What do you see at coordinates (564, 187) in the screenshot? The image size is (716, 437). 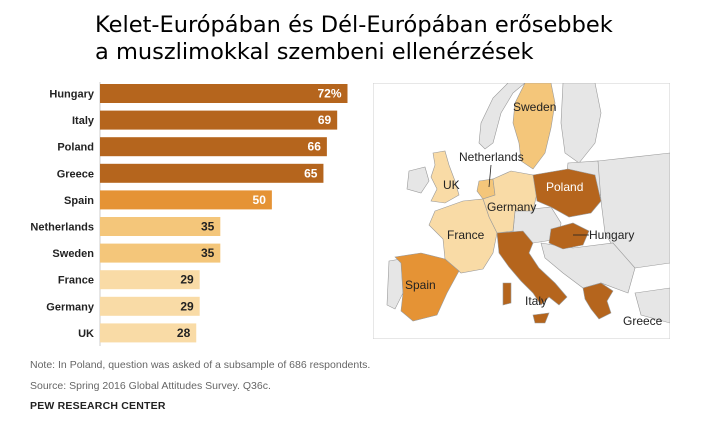 I see `map-label-poland: Poland` at bounding box center [564, 187].